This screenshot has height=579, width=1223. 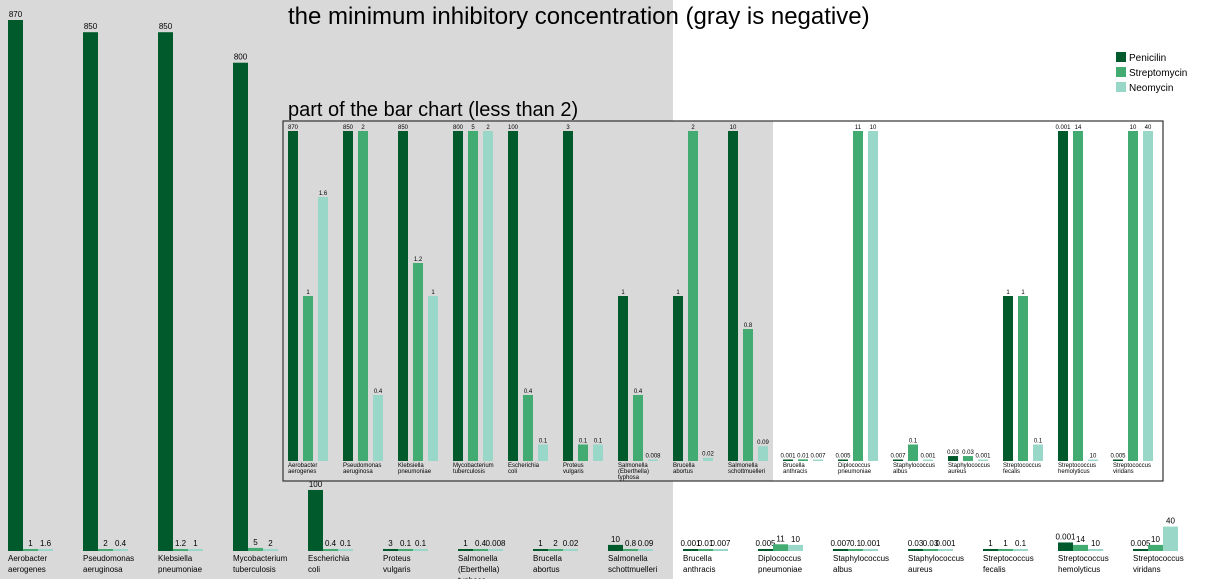 What do you see at coordinates (983, 457) in the screenshot?
I see `inset-value-label-staphylococcus-aureus-neomycin: 0.001` at bounding box center [983, 457].